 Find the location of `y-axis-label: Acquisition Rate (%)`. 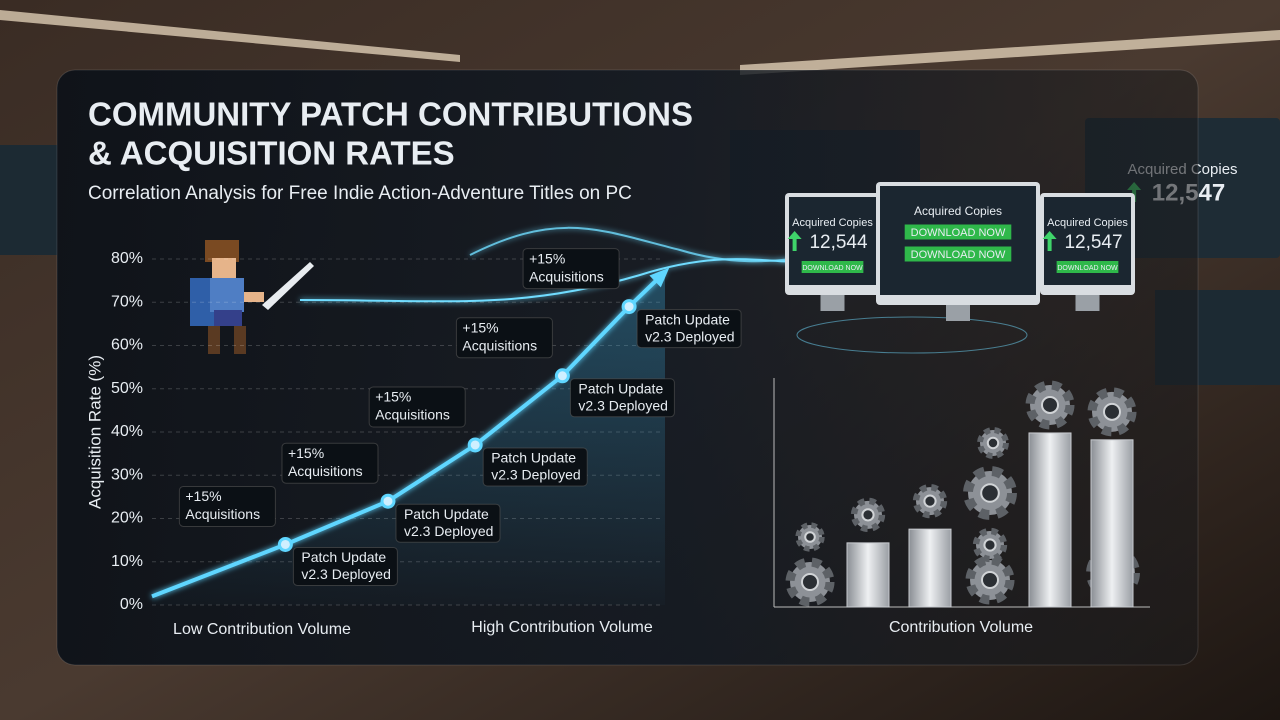

y-axis-label: Acquisition Rate (%) is located at coordinates (94, 432).